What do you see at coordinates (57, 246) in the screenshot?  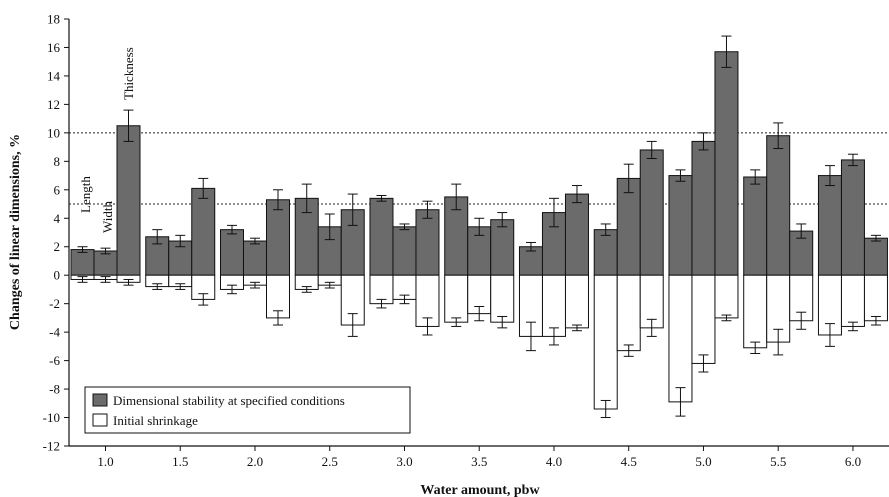 I see `y-tick-label: 2` at bounding box center [57, 246].